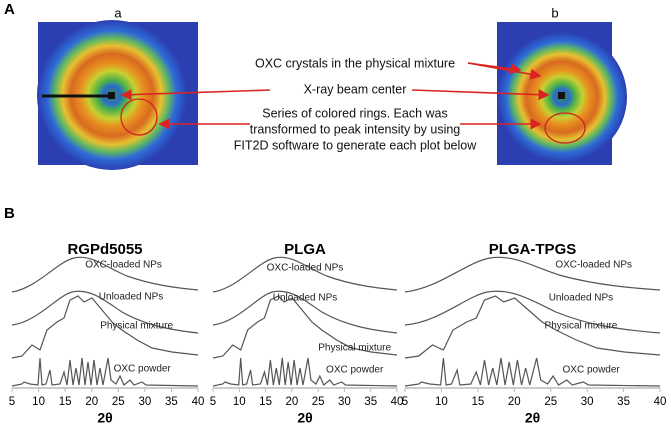 Image resolution: width=671 pixels, height=430 pixels. What do you see at coordinates (355, 129) in the screenshot?
I see `annotation: transformed to peak intensity by using` at bounding box center [355, 129].